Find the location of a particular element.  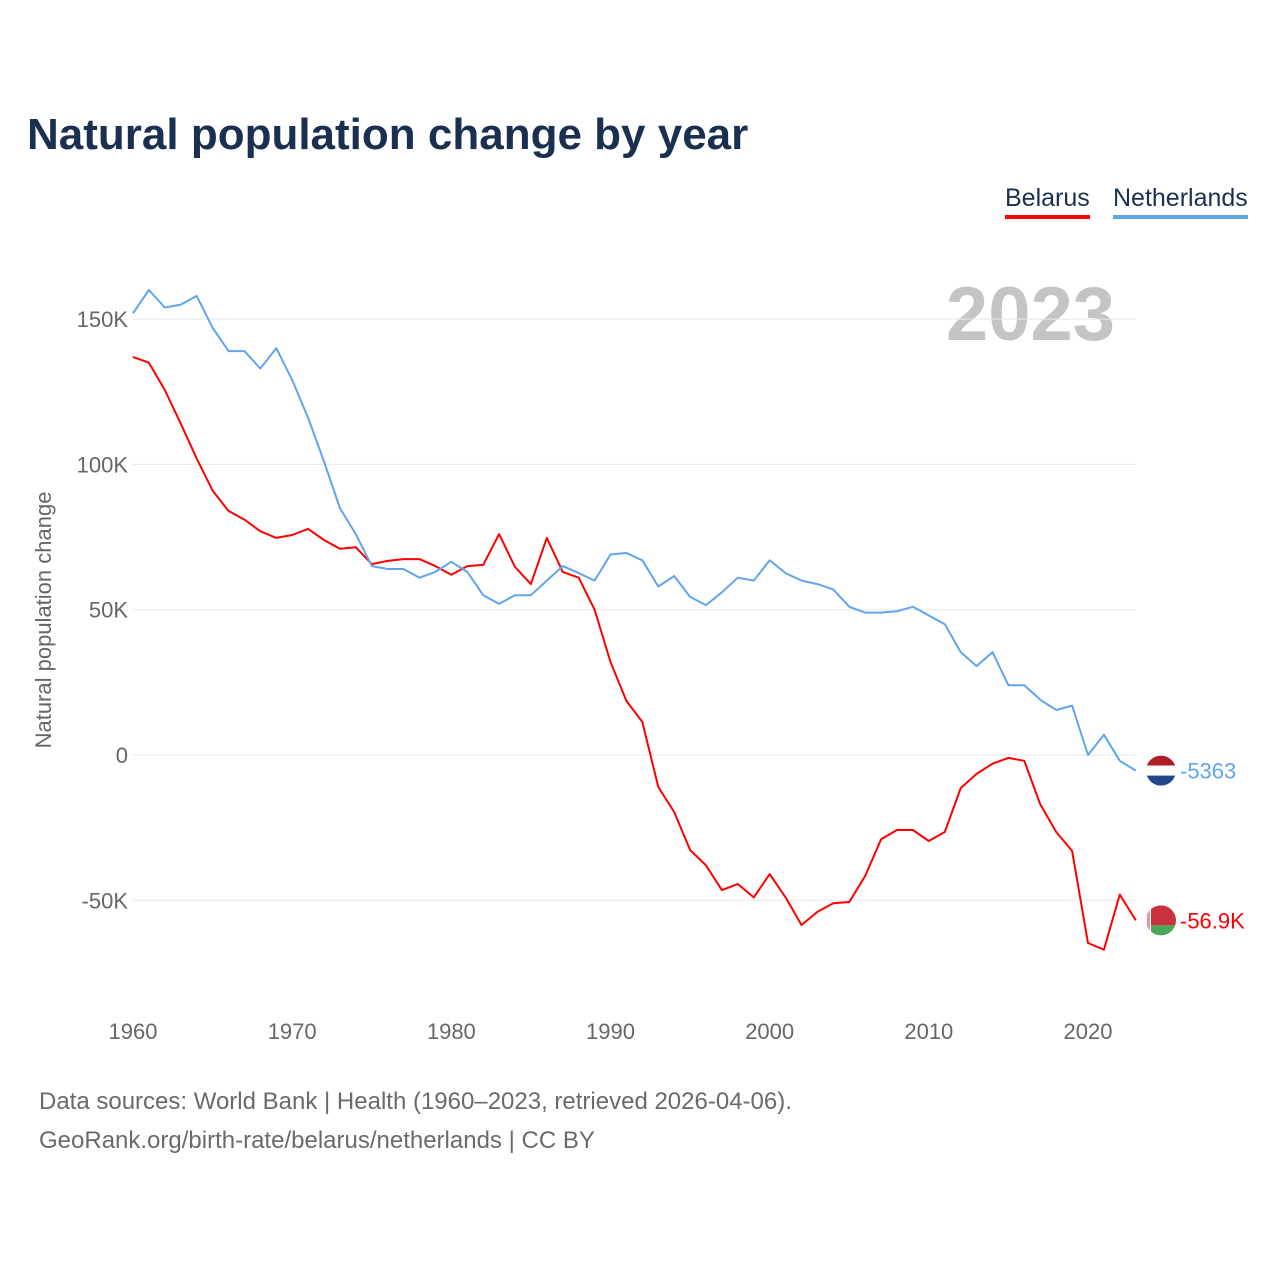

y-tick-label: -50K is located at coordinates (105, 900).